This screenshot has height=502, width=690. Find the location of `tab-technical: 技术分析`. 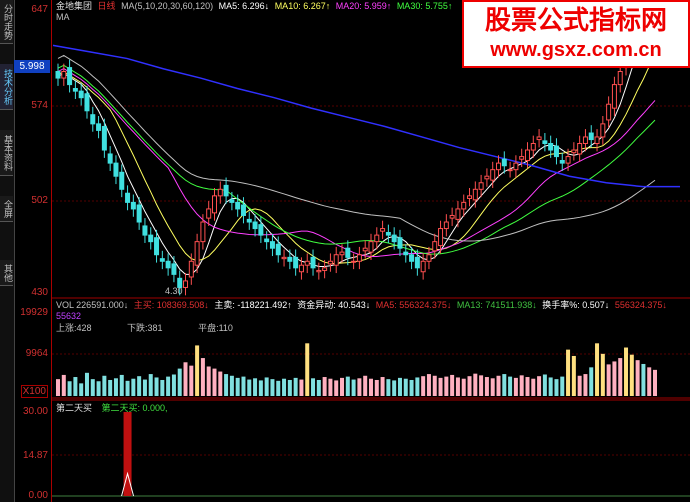

tab-technical: 技术分析 is located at coordinates (6, 87).